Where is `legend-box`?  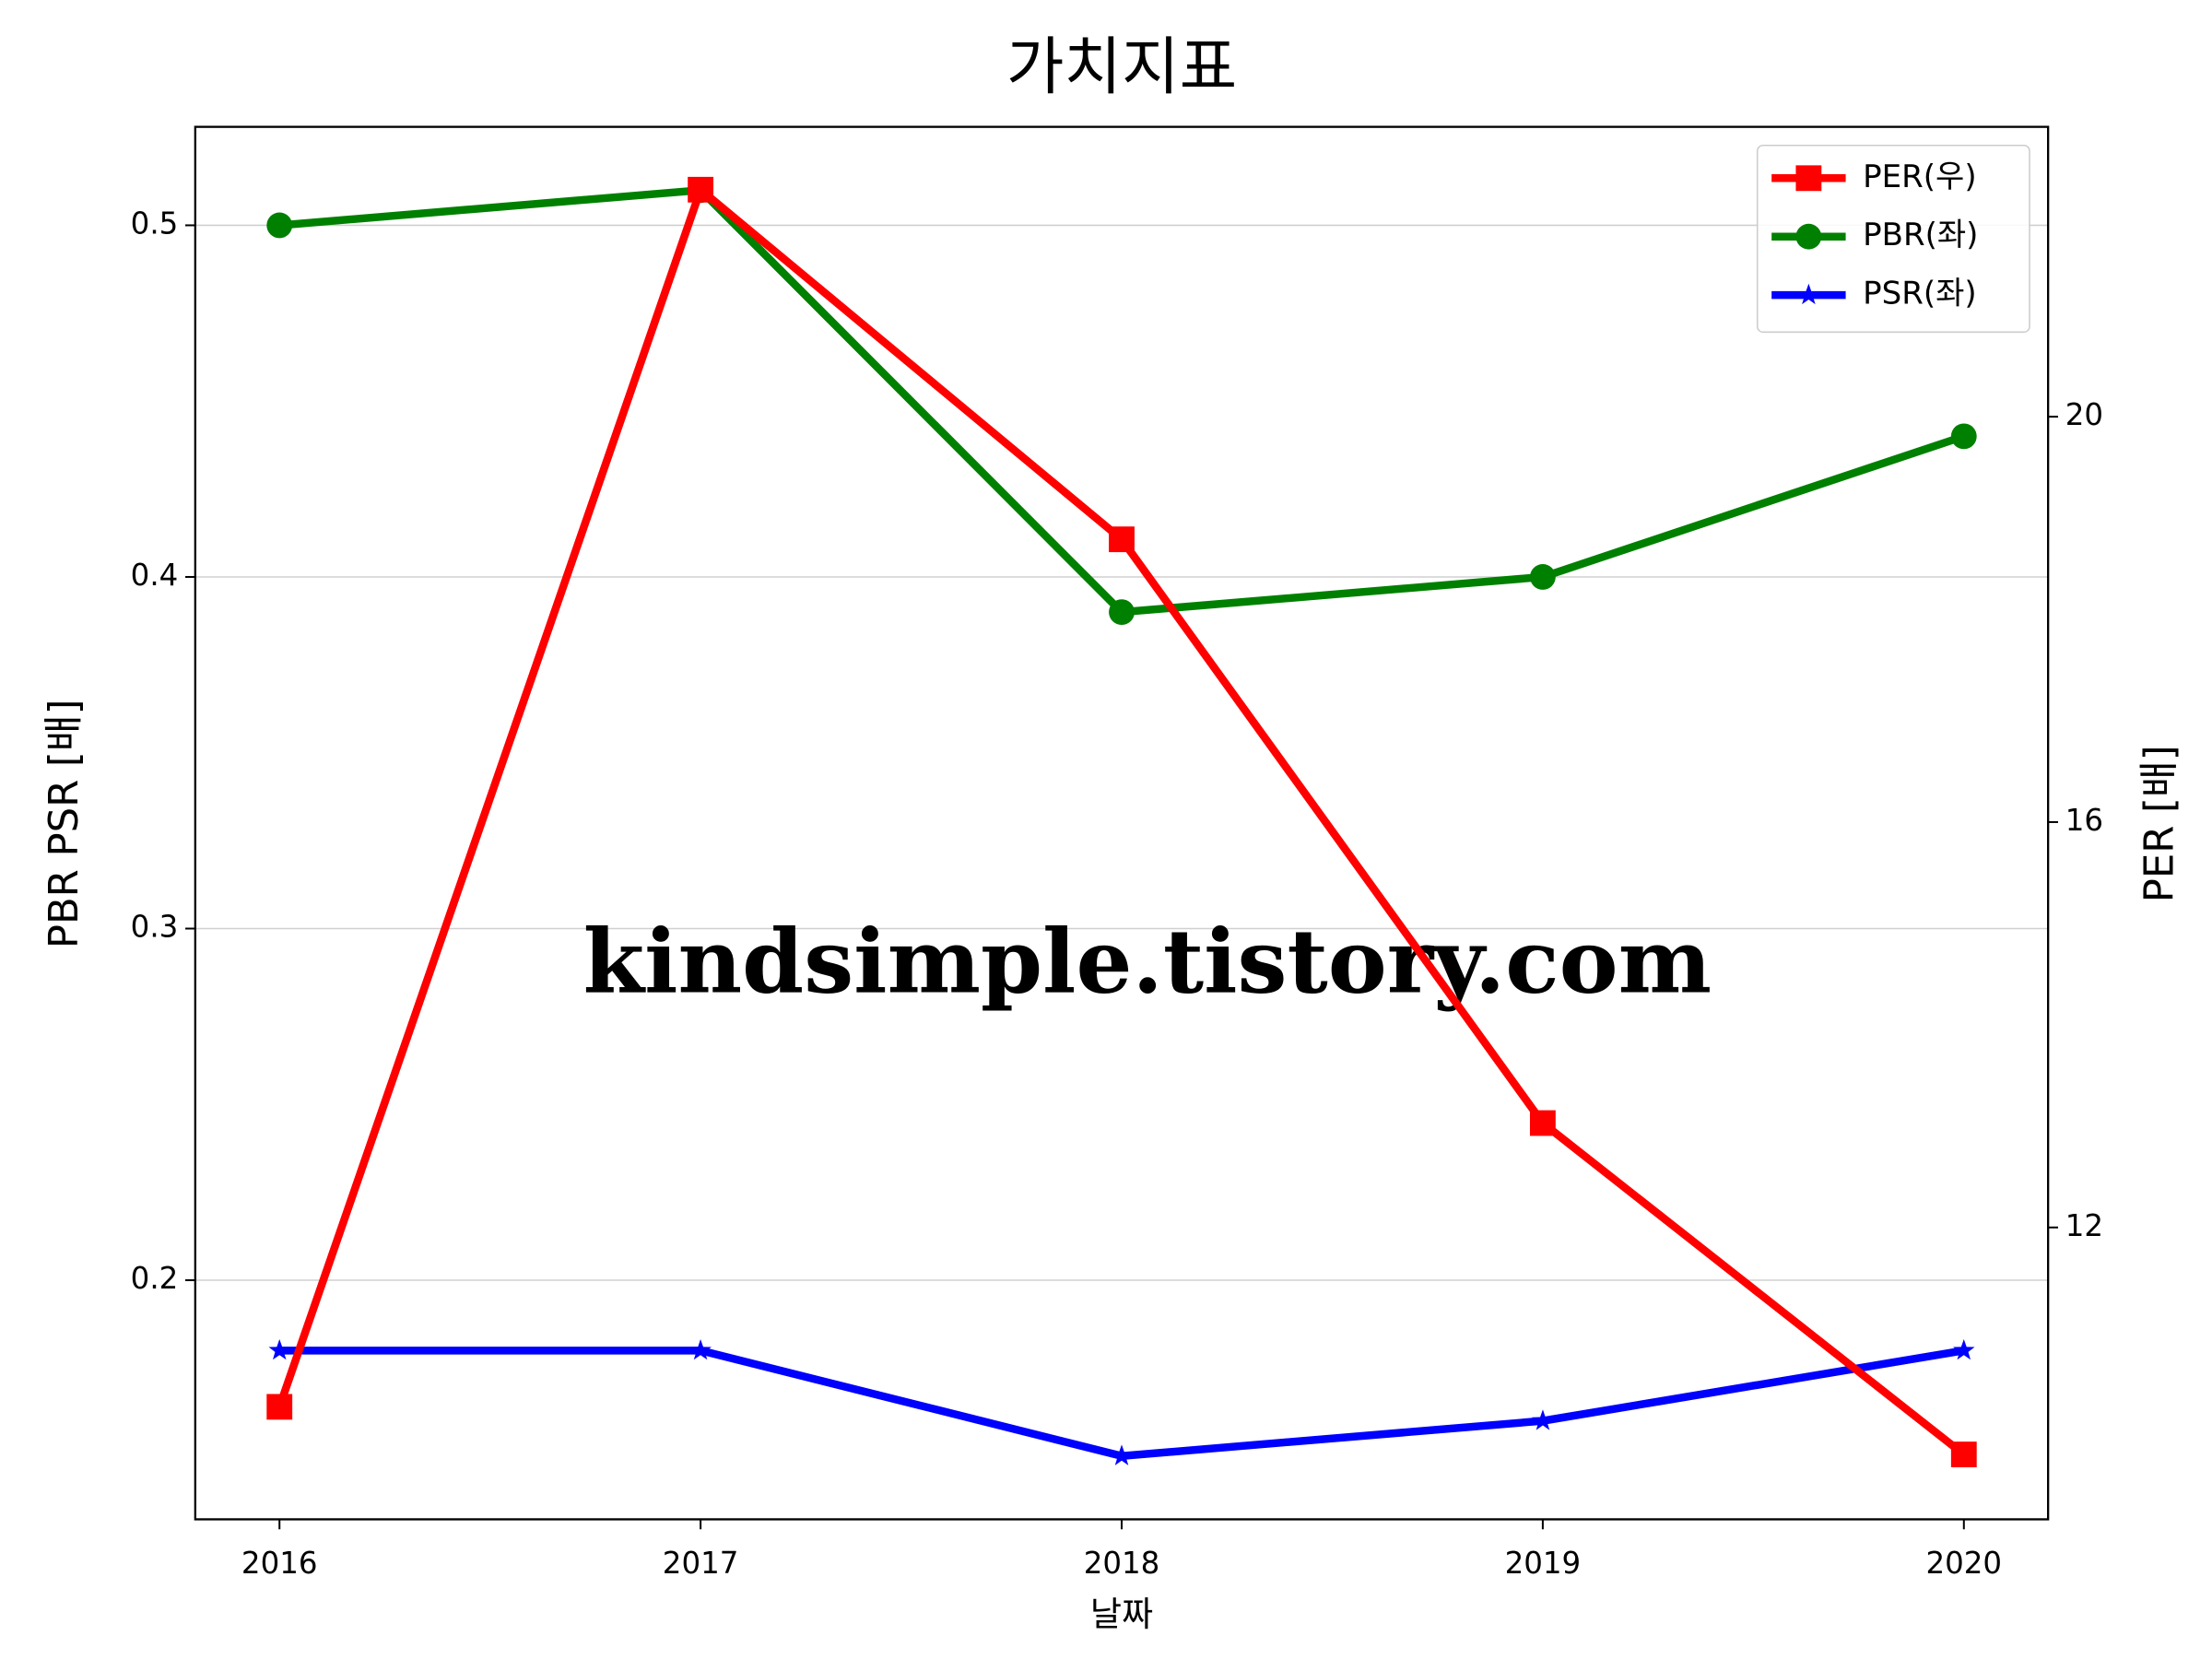
legend-box is located at coordinates (1893, 239).